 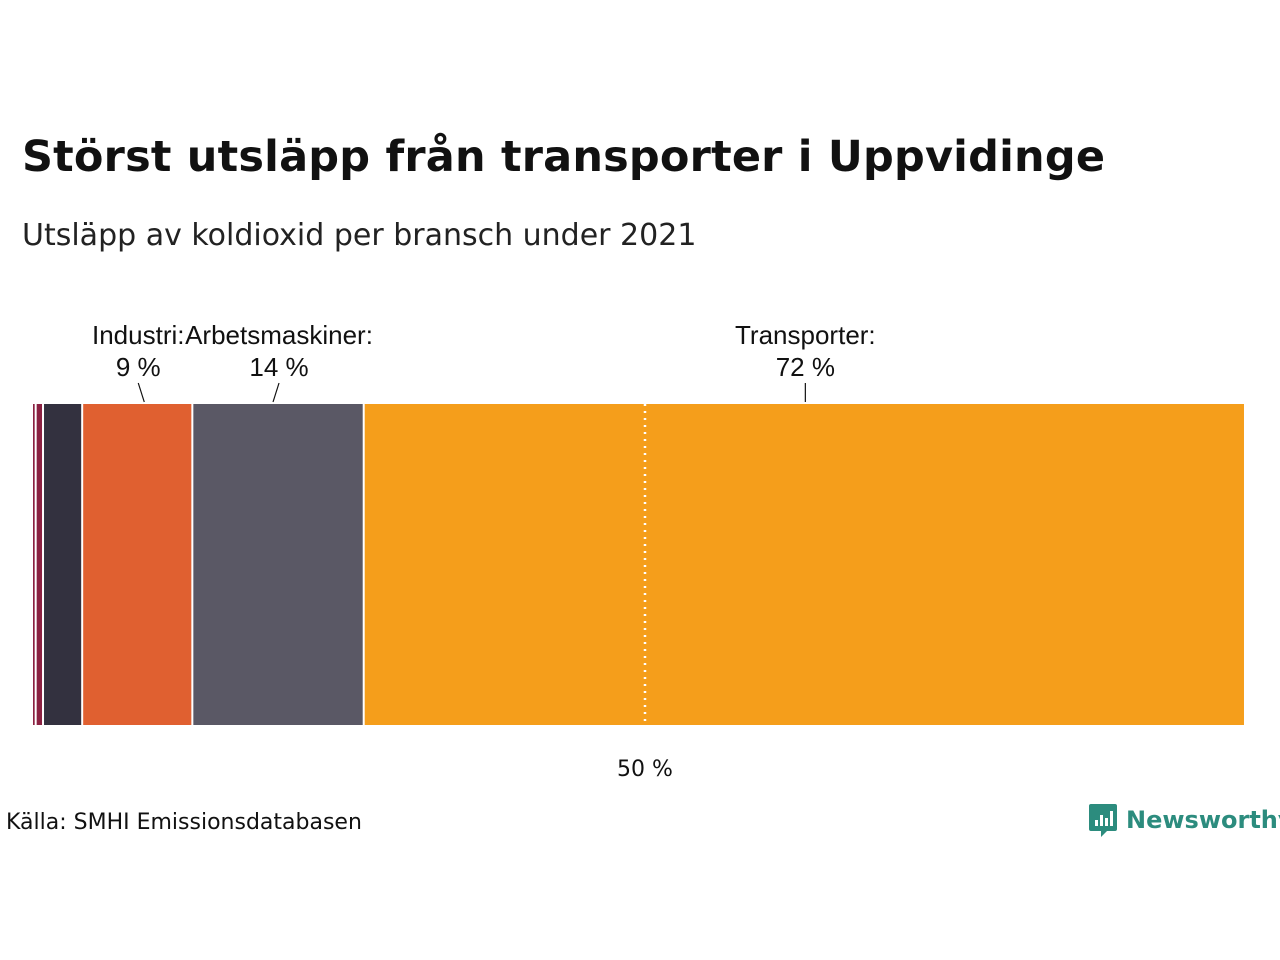 What do you see at coordinates (138, 335) in the screenshot?
I see `segment-name-label: Industri:` at bounding box center [138, 335].